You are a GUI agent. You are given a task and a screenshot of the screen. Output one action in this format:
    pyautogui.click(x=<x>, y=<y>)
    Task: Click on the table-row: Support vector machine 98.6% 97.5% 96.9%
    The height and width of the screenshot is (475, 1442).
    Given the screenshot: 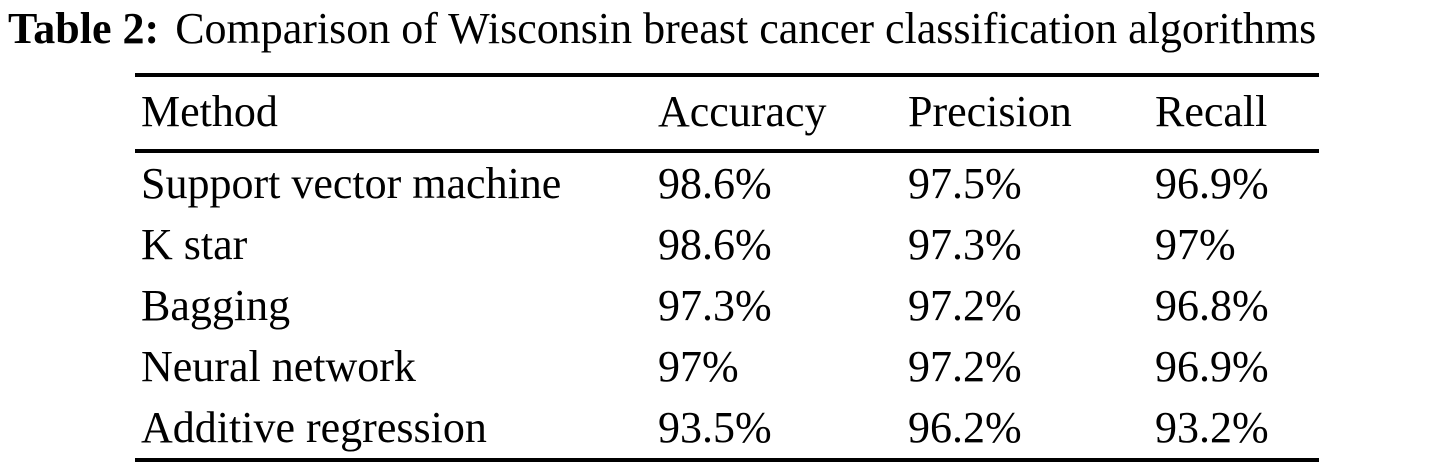 What is the action you would take?
    pyautogui.click(x=727, y=182)
    